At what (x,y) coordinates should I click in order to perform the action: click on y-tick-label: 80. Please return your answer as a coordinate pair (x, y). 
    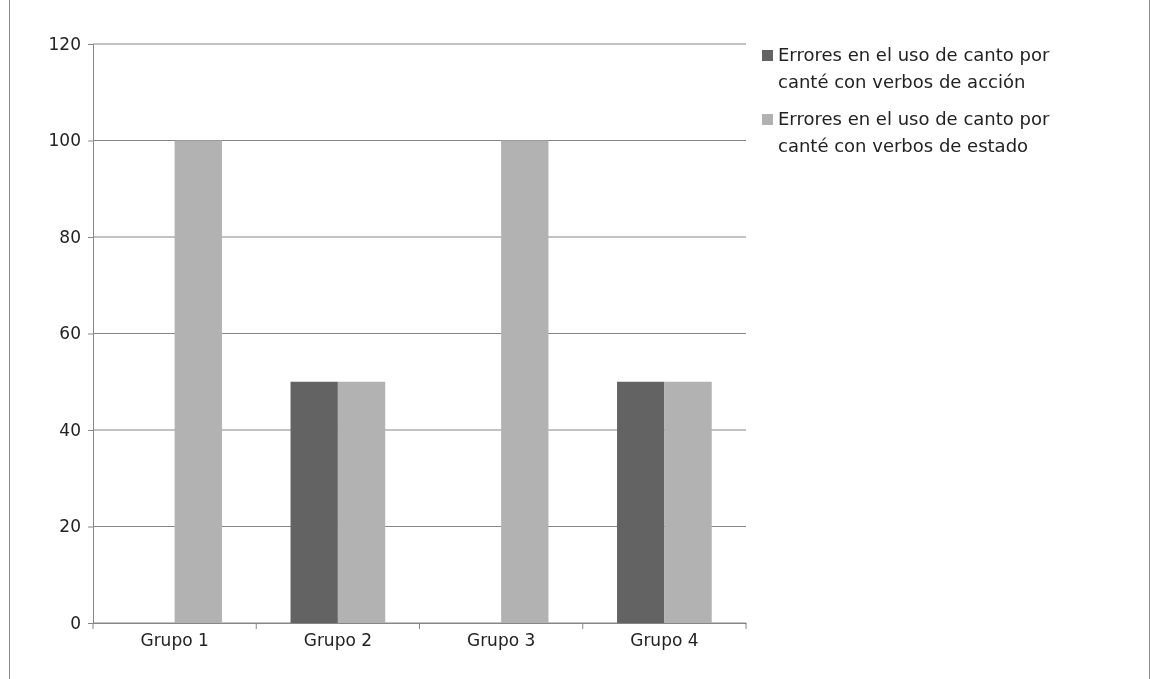
    Looking at the image, I should click on (70, 236).